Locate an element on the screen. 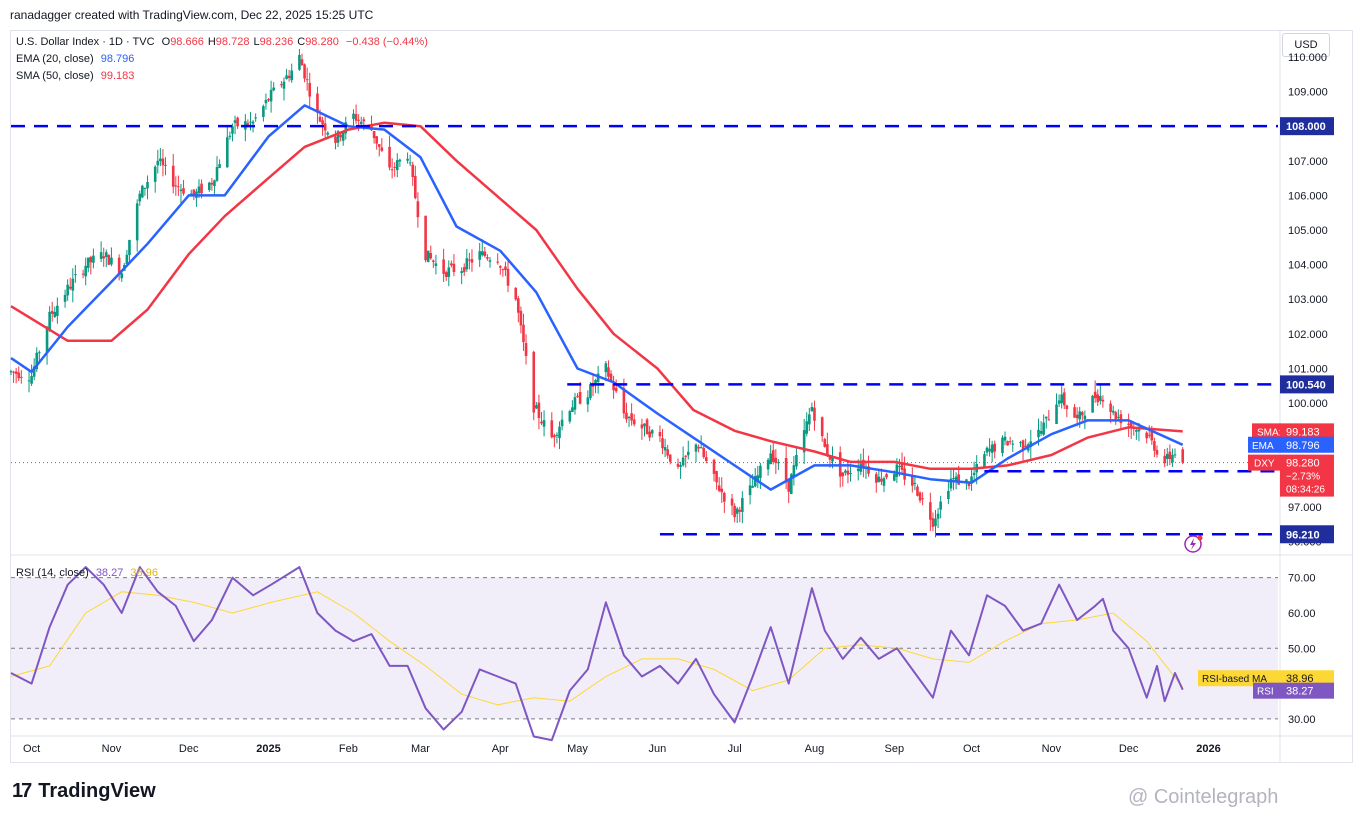  price-tick-label: 106.000 is located at coordinates (1308, 196).